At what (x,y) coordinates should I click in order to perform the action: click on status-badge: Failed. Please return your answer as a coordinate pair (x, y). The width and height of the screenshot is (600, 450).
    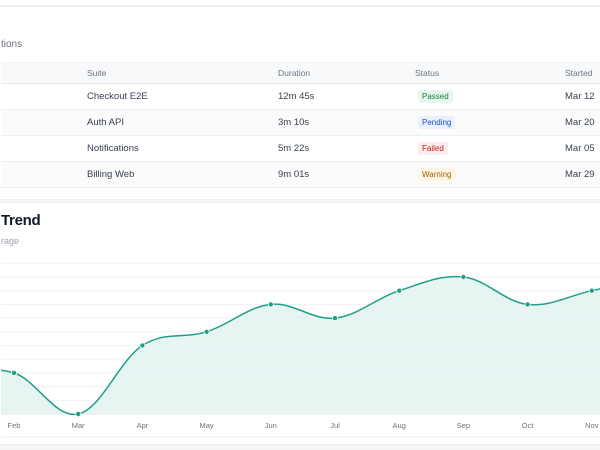
    Looking at the image, I should click on (433, 148).